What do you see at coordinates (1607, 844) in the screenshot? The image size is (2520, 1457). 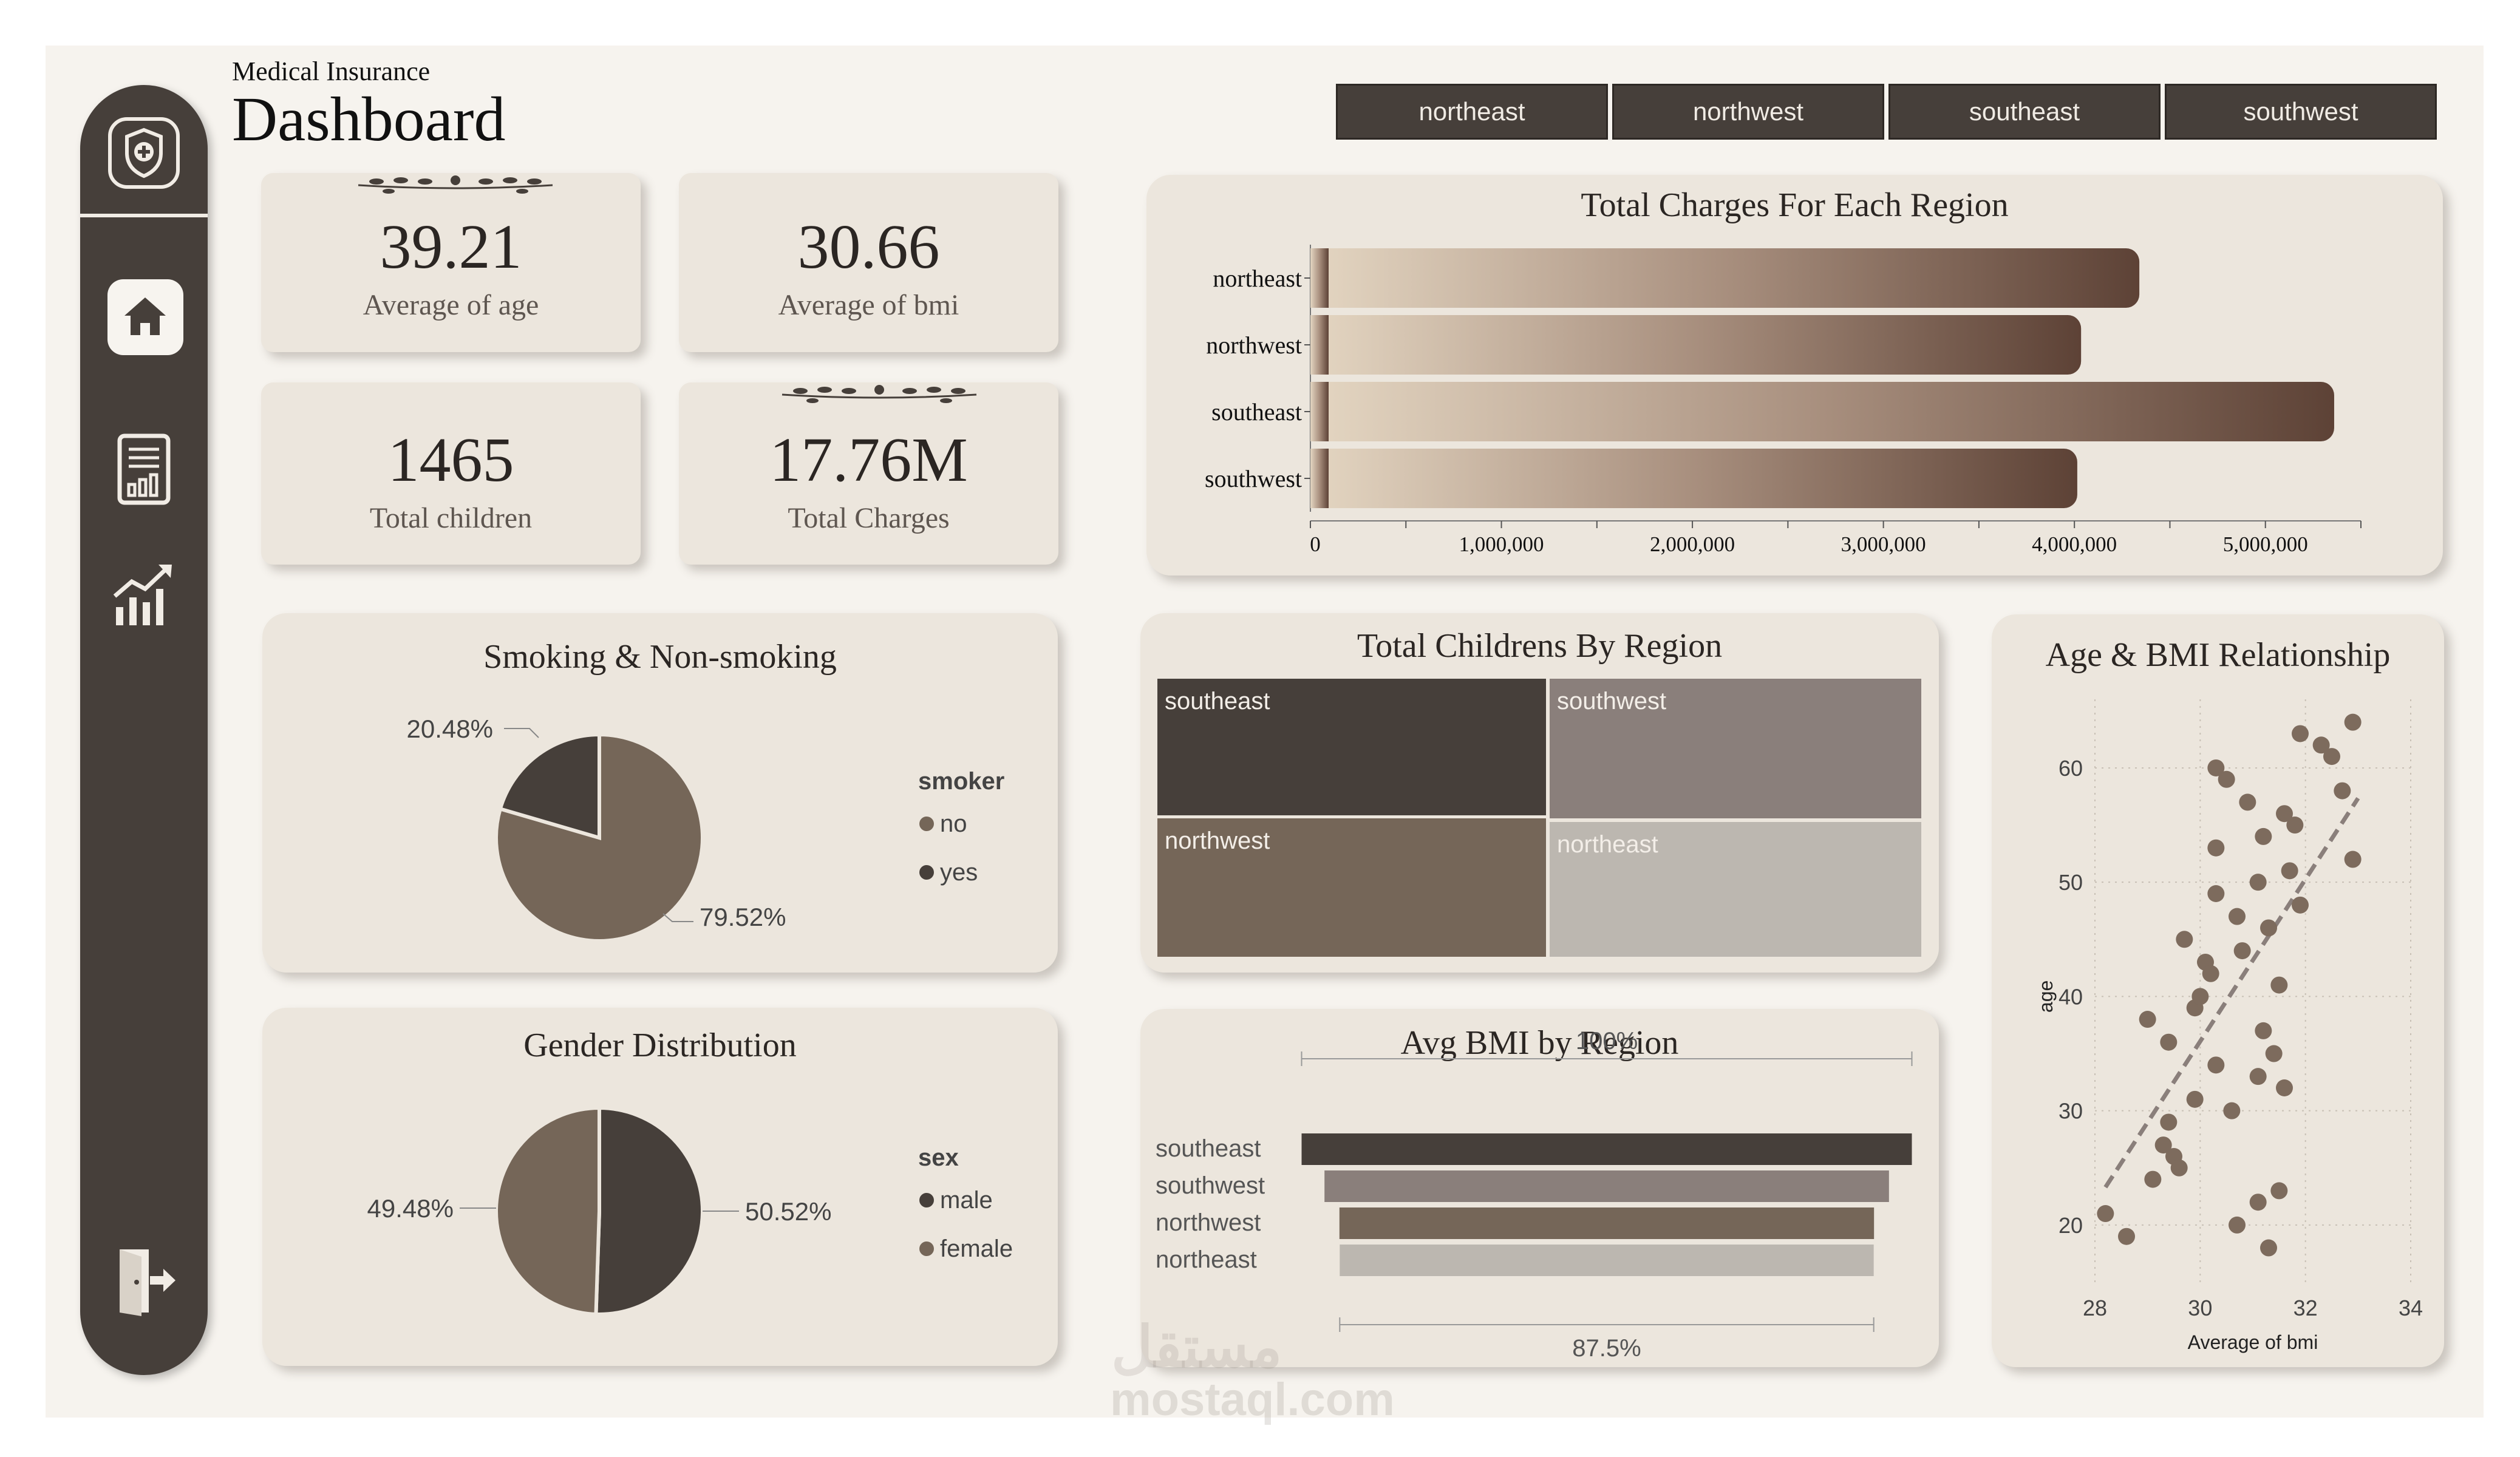 I see `treemap-label: northeast` at bounding box center [1607, 844].